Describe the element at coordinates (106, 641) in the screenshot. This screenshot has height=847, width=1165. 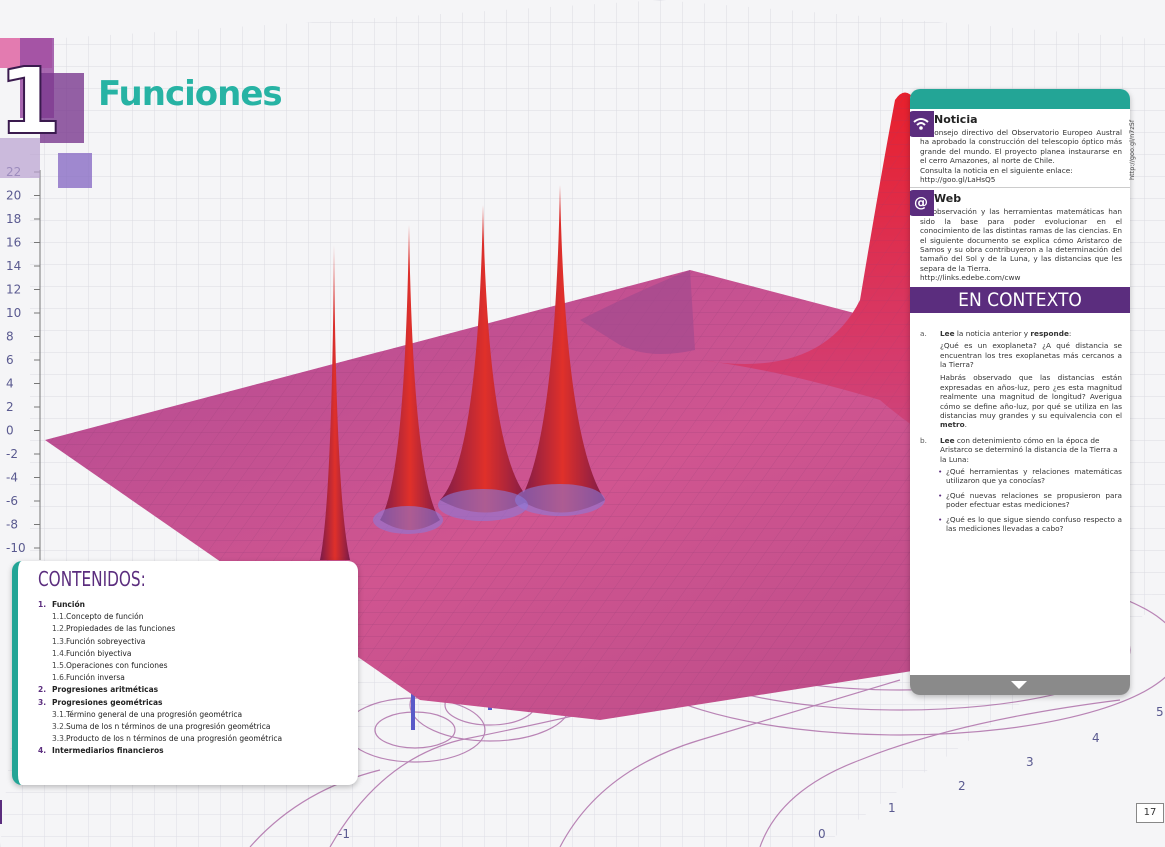
I see `toc-item-label: Función sobreyectiva` at that location.